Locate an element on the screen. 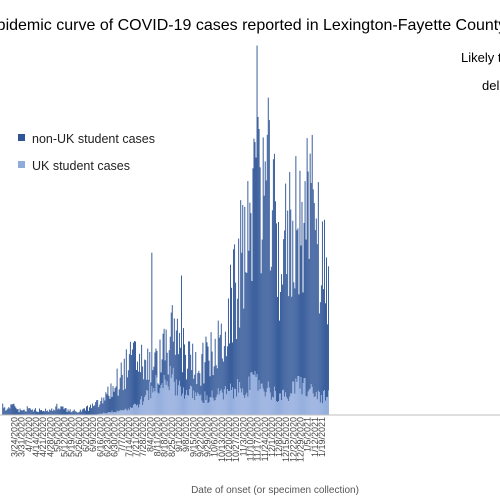  annotation-line-1: Likely to is located at coordinates (480, 57).